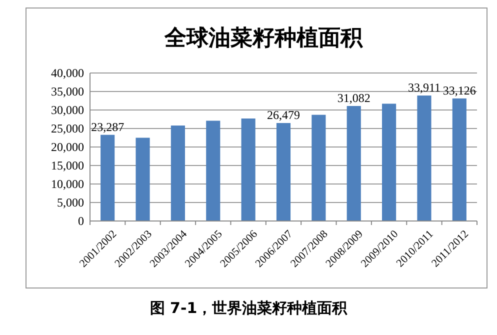  Describe the element at coordinates (67, 165) in the screenshot. I see `y-tick-label: 15,000` at that location.